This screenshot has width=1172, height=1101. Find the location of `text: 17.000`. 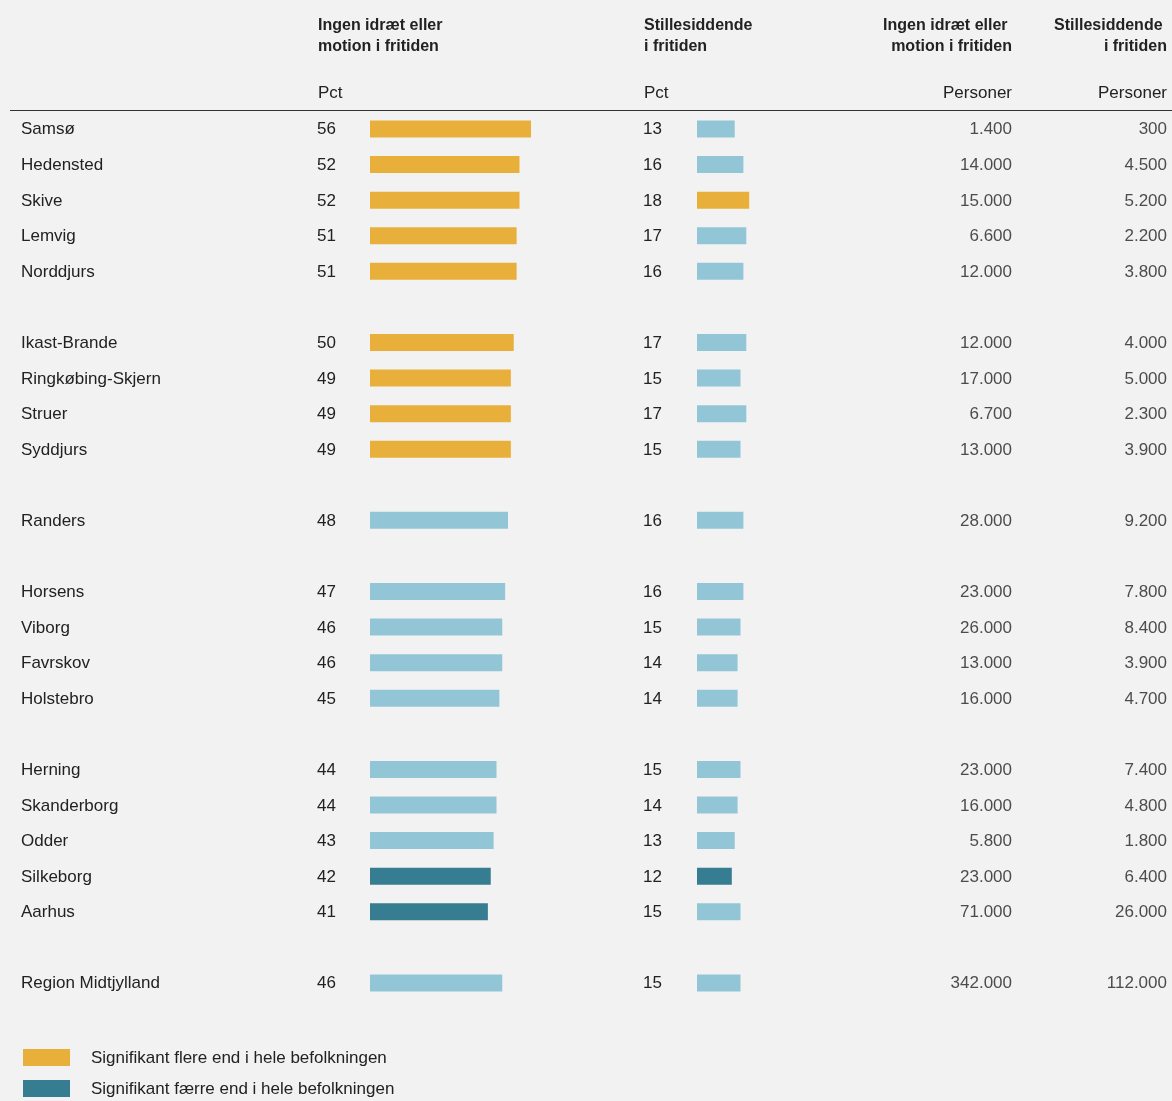

text: 17.000 is located at coordinates (986, 378).